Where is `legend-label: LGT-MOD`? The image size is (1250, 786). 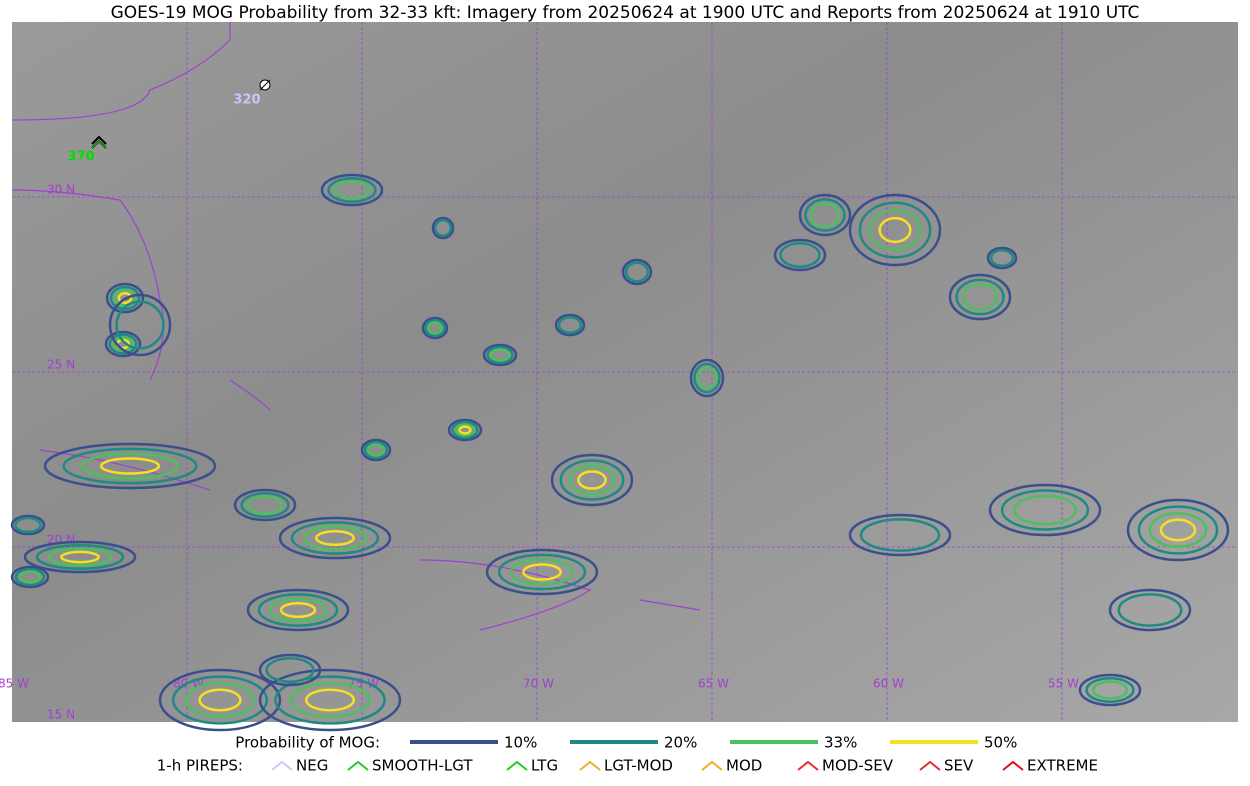 legend-label: LGT-MOD is located at coordinates (638, 766).